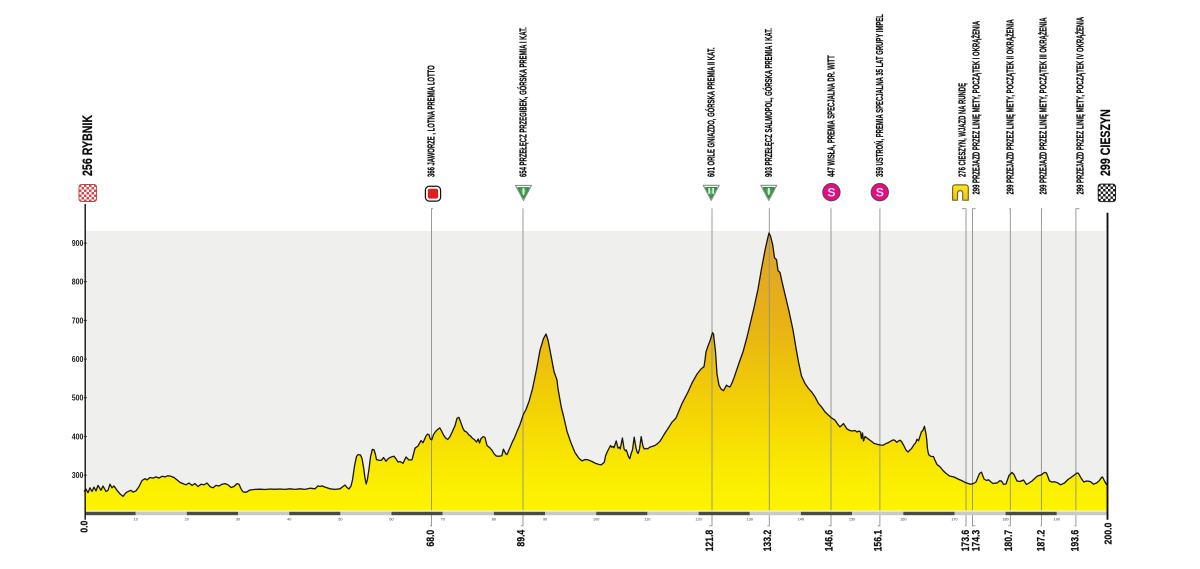  What do you see at coordinates (494, 520) in the screenshot?
I see `svg-text: 80` at bounding box center [494, 520].